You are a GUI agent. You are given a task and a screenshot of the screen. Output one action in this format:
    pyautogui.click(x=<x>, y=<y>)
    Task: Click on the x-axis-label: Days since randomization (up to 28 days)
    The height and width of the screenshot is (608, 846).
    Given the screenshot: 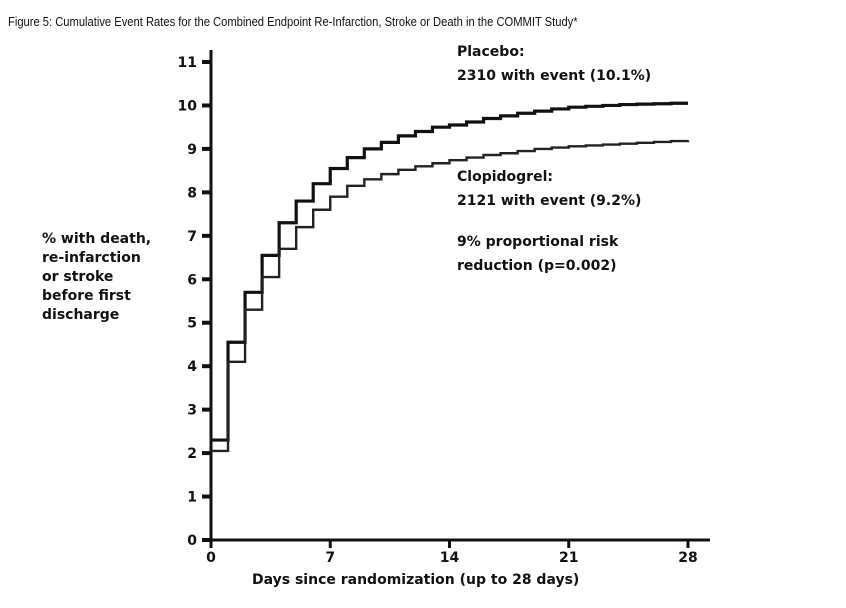 What is the action you would take?
    pyautogui.click(x=415, y=580)
    